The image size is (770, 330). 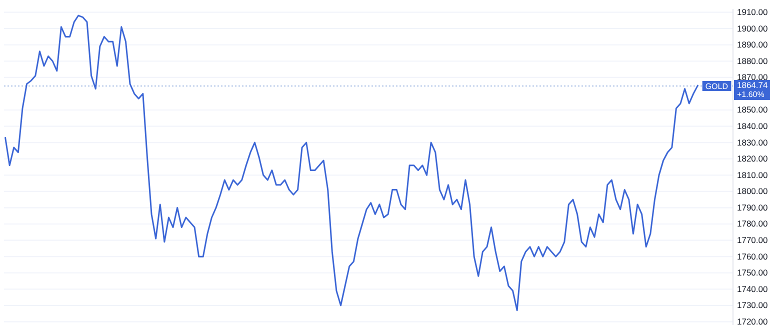 What do you see at coordinates (752, 77) in the screenshot?
I see `y-tick-label: 1870.00` at bounding box center [752, 77].